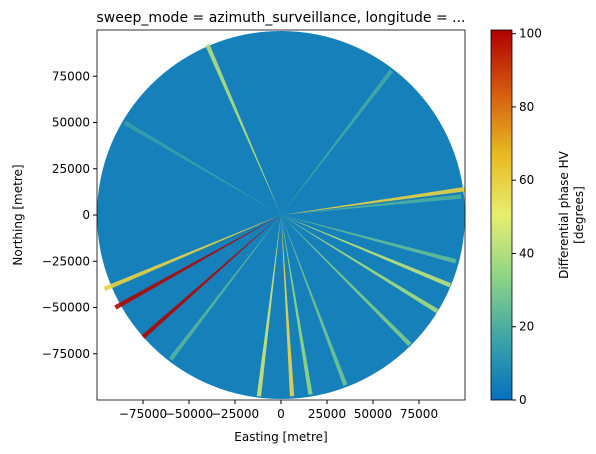 The width and height of the screenshot is (596, 454). I want to click on colorbar-tick-label: 100, so click(530, 34).